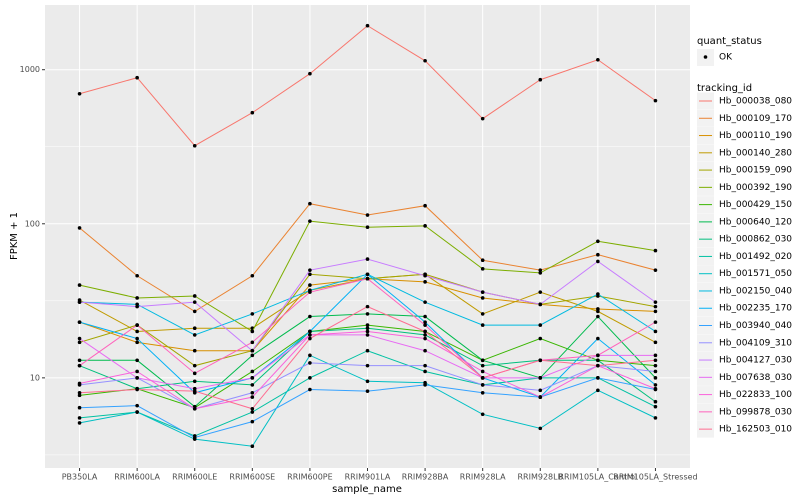  I want to click on x-tick-label: RRIM928BA, so click(425, 477).